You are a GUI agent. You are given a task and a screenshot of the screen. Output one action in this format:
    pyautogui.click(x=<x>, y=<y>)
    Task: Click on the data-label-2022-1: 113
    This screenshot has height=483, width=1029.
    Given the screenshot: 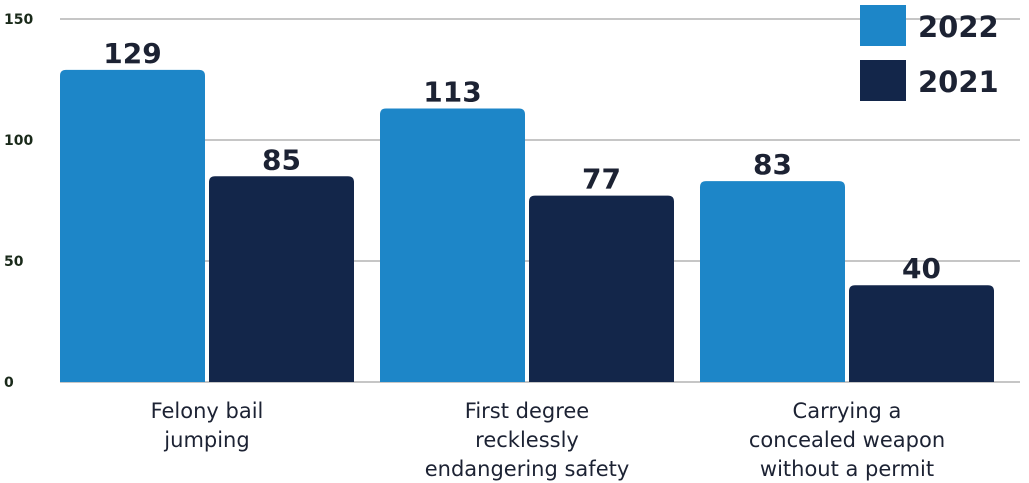 What is the action you would take?
    pyautogui.click(x=452, y=92)
    